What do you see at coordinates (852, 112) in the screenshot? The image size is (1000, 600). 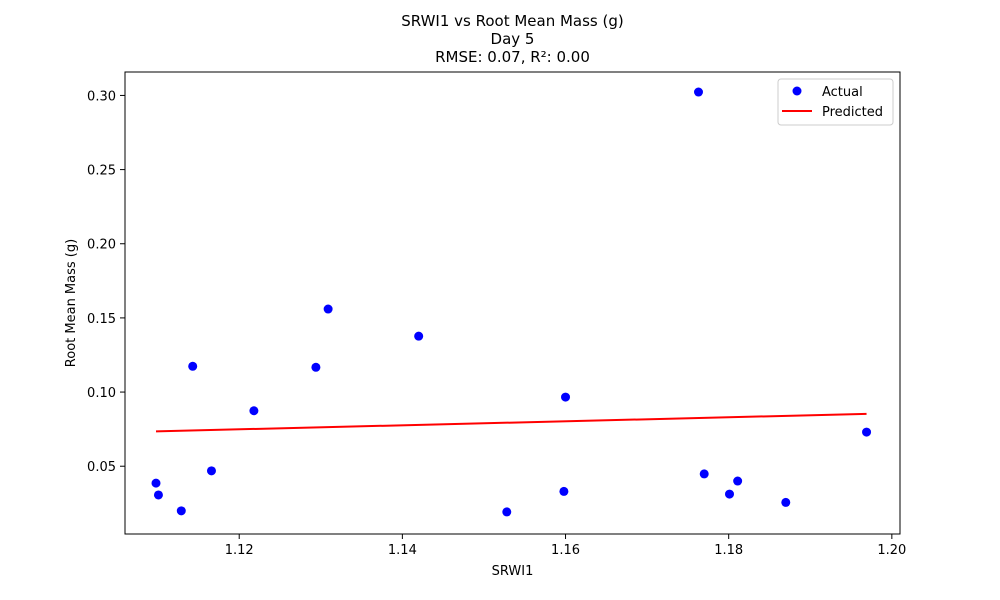 I see `legend-predicted-label: Predicted` at bounding box center [852, 112].